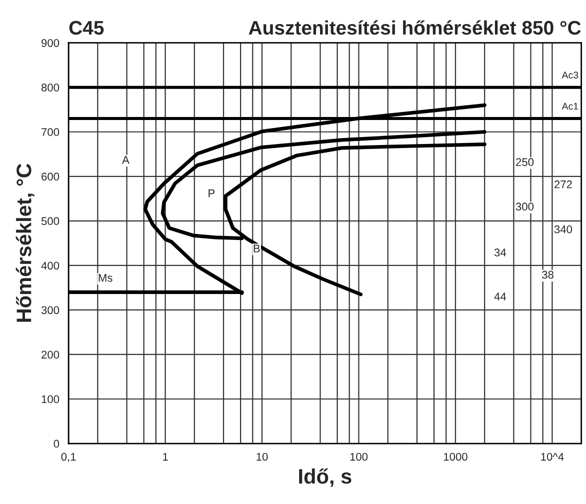 The width and height of the screenshot is (586, 504). I want to click on annotation: Ms, so click(105, 278).